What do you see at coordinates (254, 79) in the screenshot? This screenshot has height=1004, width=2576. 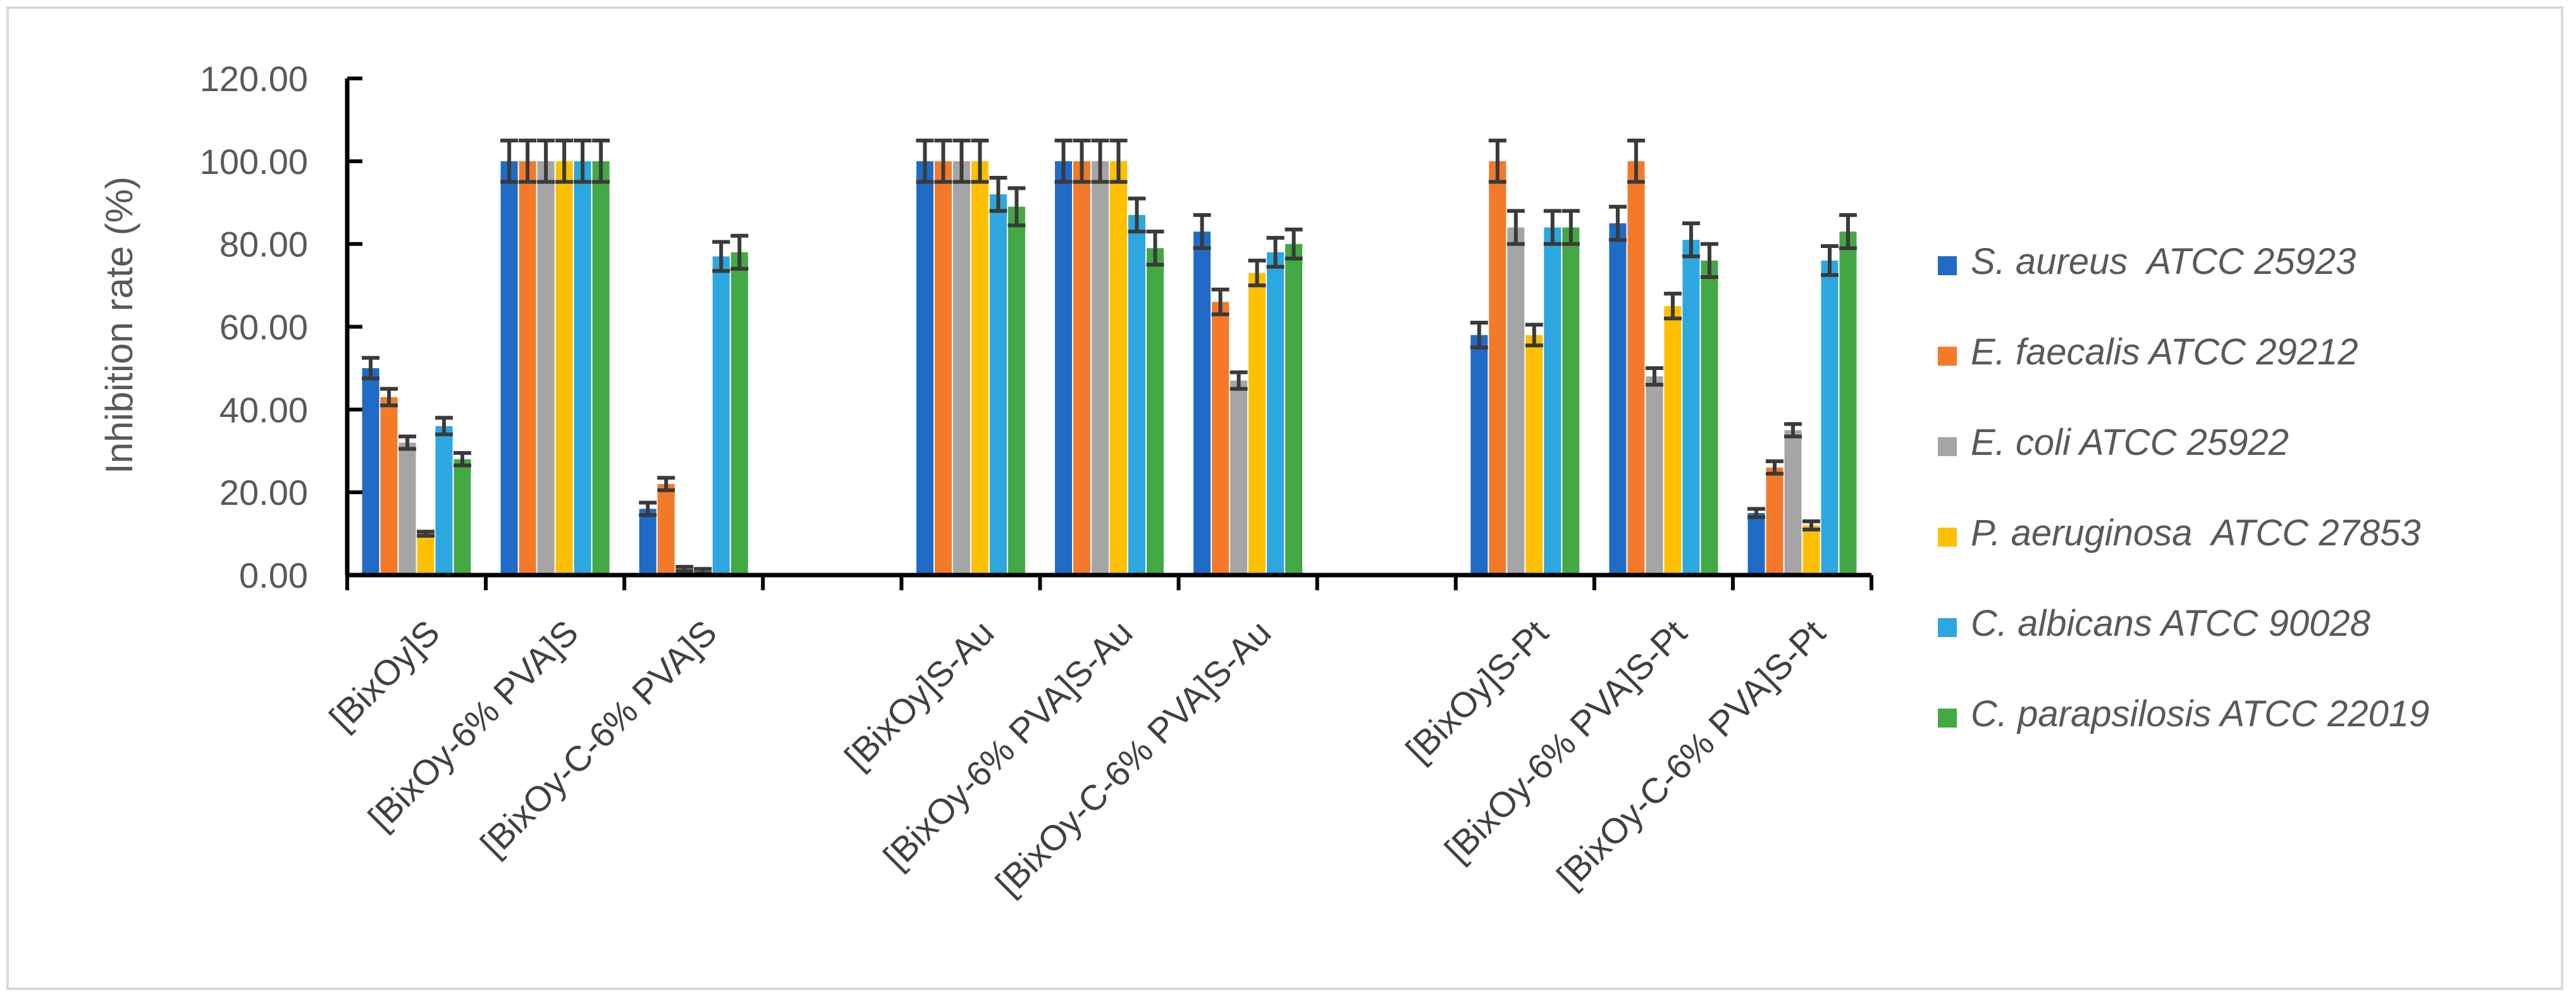 I see `y-tick-label: 120.00` at bounding box center [254, 79].